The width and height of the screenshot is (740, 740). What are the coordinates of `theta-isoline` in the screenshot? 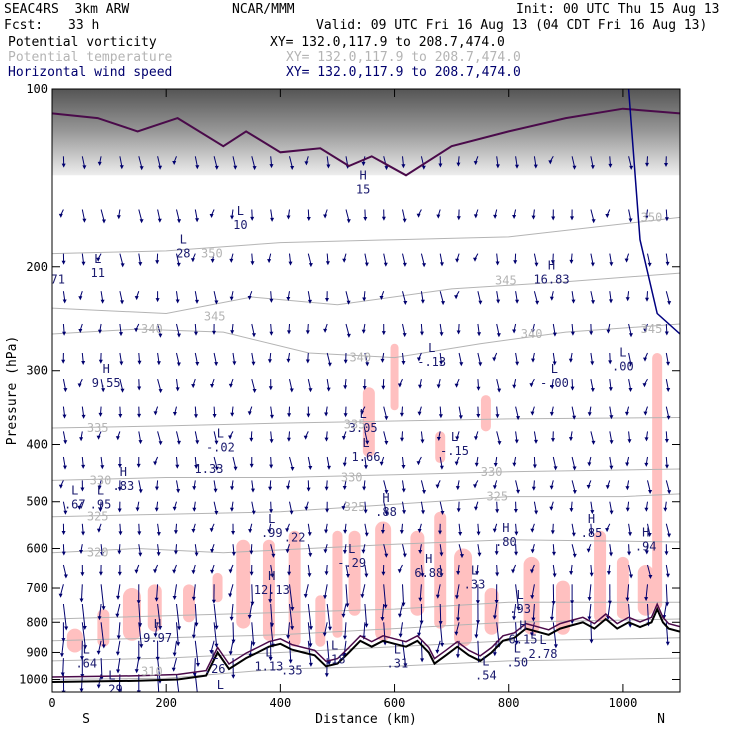 It's located at (366, 423).